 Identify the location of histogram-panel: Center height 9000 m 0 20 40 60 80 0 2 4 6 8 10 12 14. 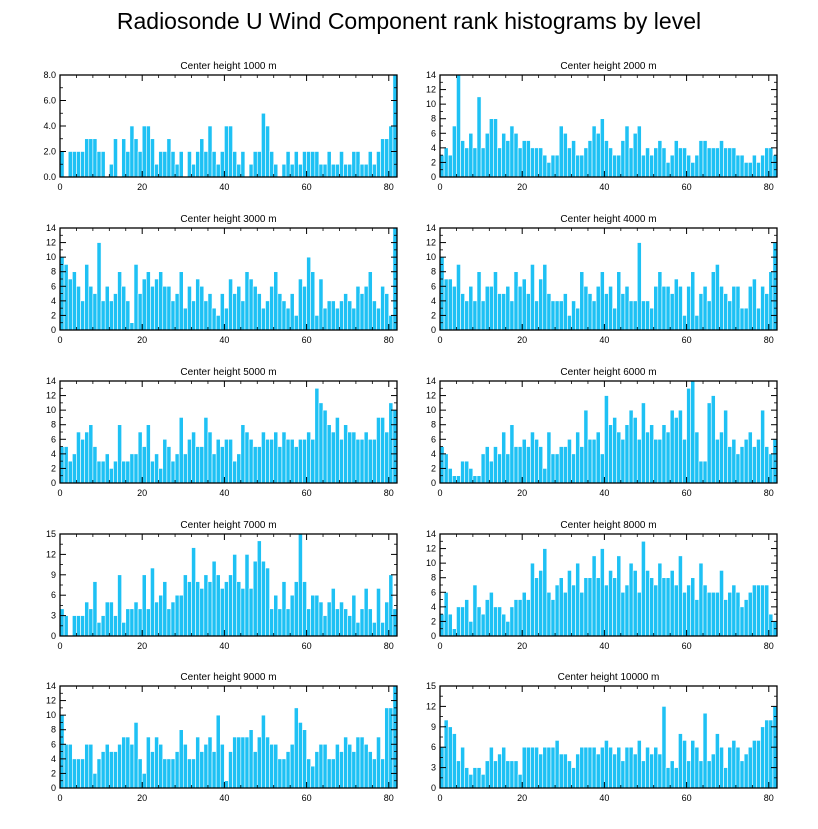
(222, 737).